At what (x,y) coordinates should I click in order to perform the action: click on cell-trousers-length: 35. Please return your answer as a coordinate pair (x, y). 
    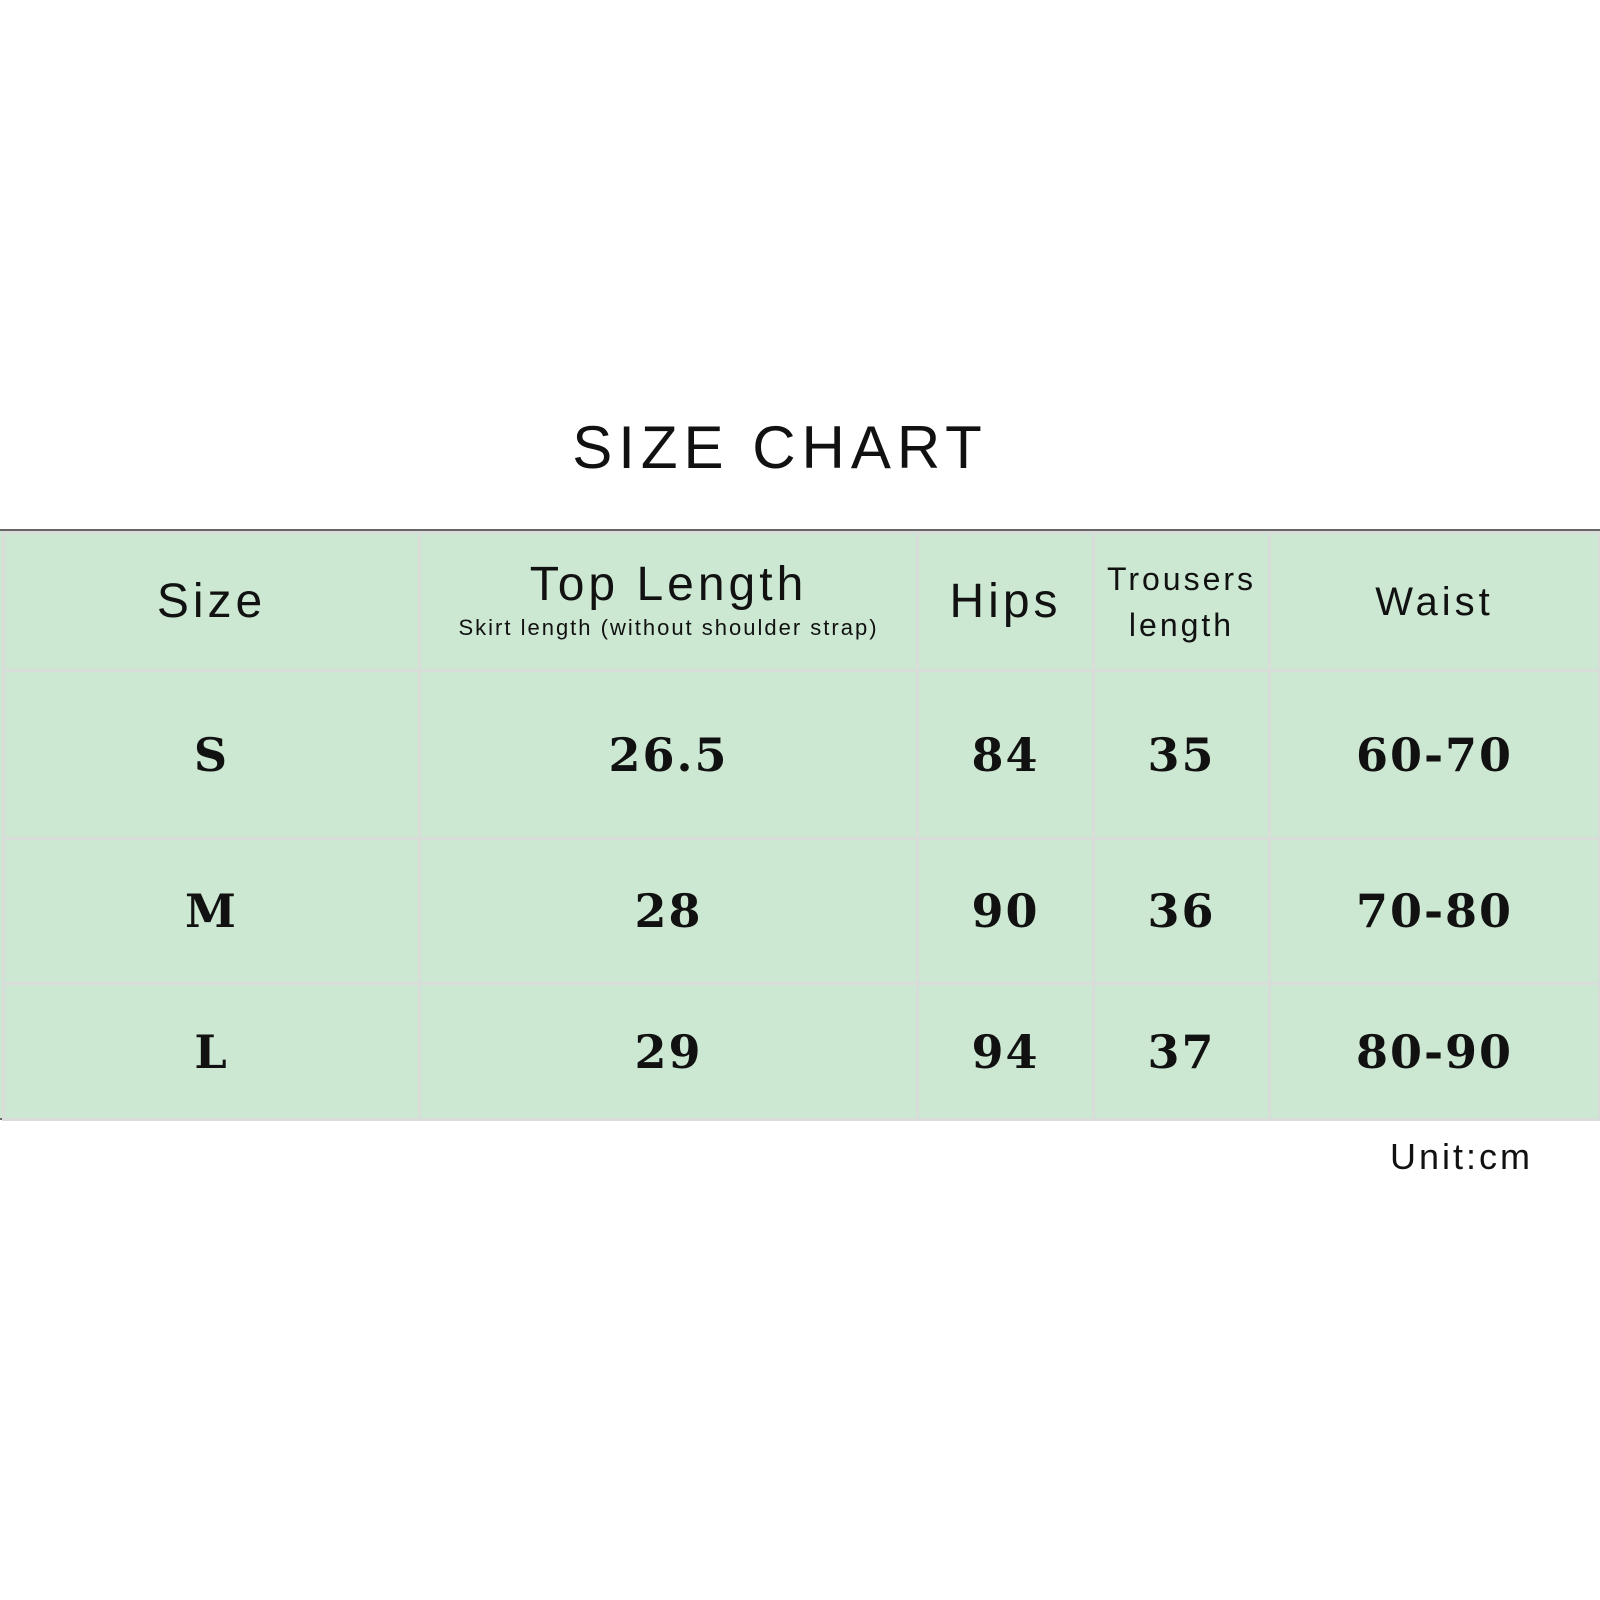
    Looking at the image, I should click on (1181, 754).